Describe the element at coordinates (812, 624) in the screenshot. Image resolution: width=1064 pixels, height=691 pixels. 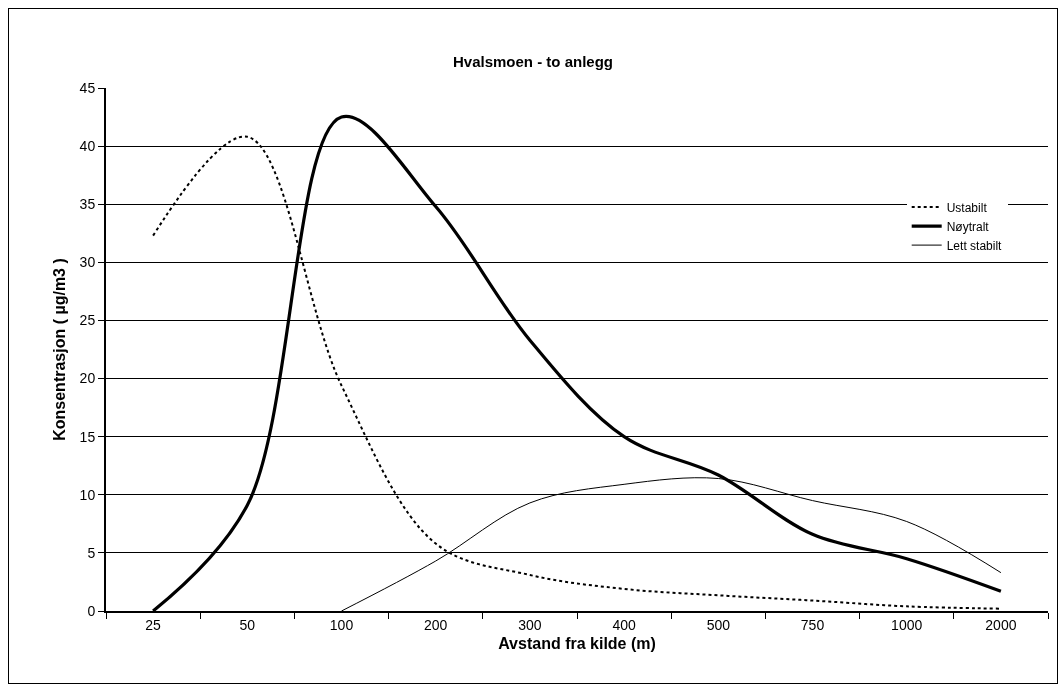
I see `x-tick-label: 750` at that location.